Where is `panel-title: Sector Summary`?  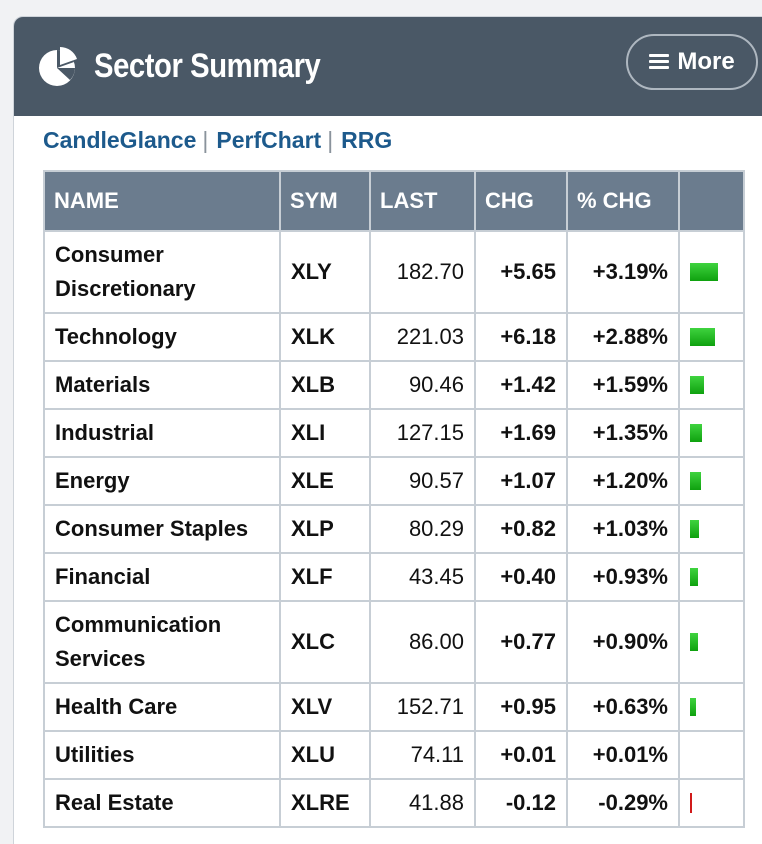 panel-title: Sector Summary is located at coordinates (207, 66).